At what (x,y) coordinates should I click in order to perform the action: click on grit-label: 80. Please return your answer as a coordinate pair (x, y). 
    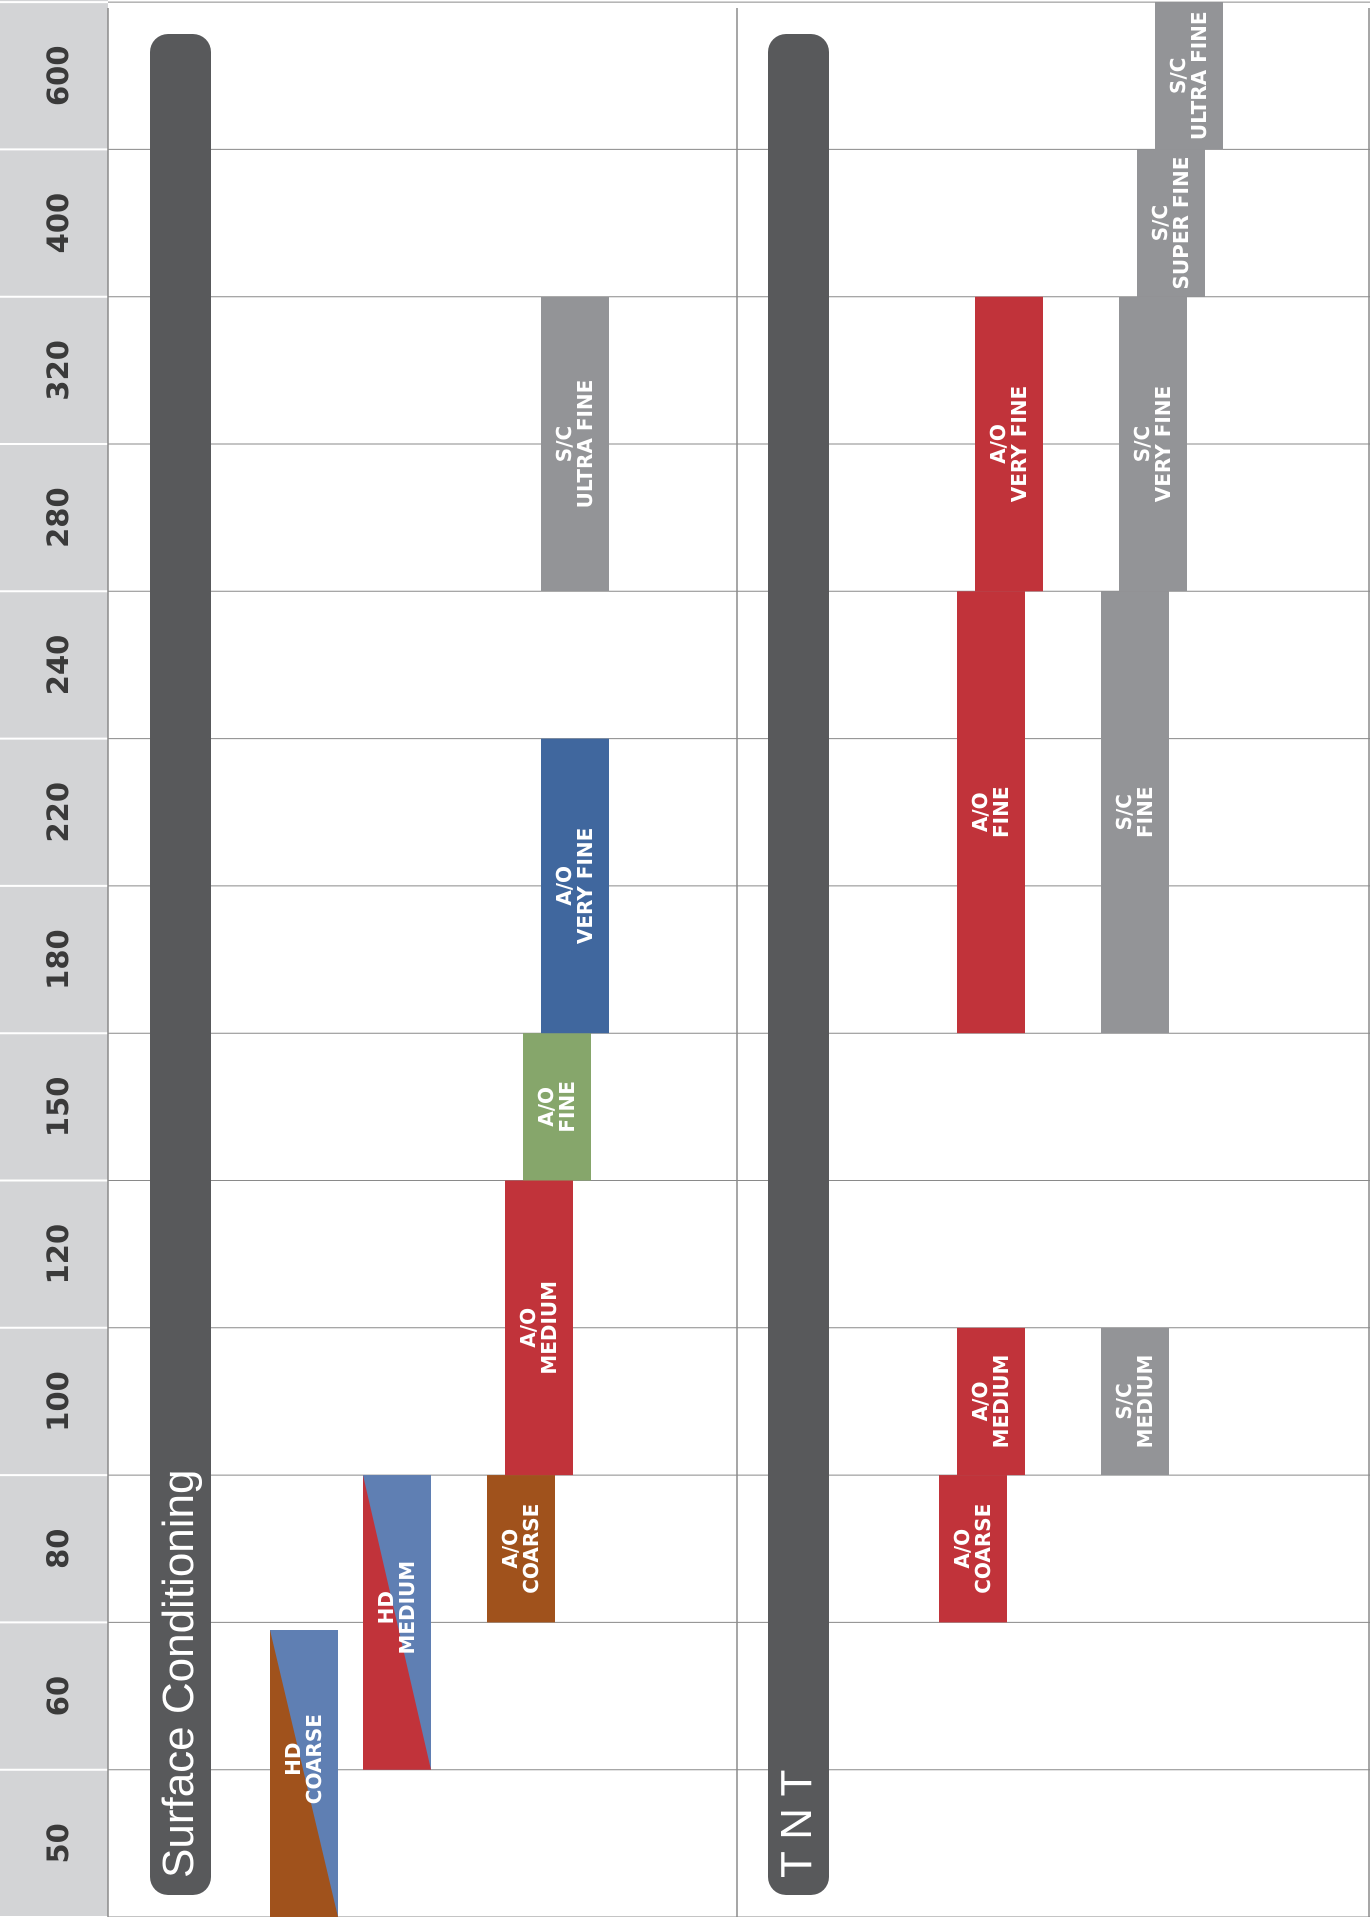
    Looking at the image, I should click on (58, 1549).